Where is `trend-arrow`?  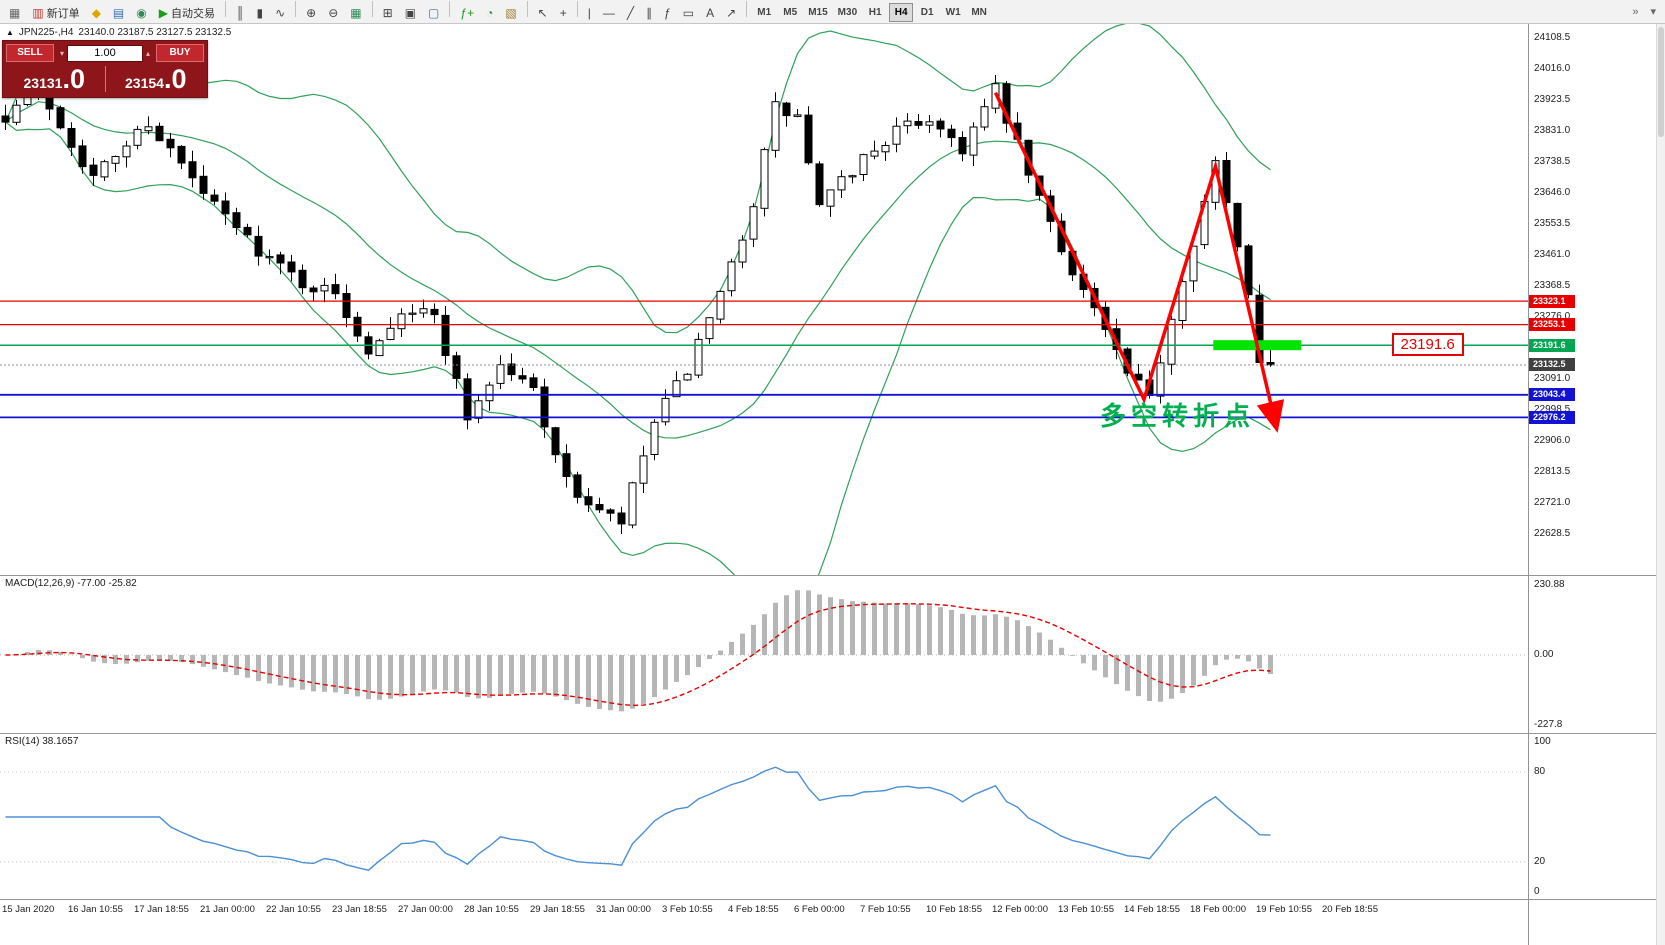
trend-arrow is located at coordinates (1139, 262).